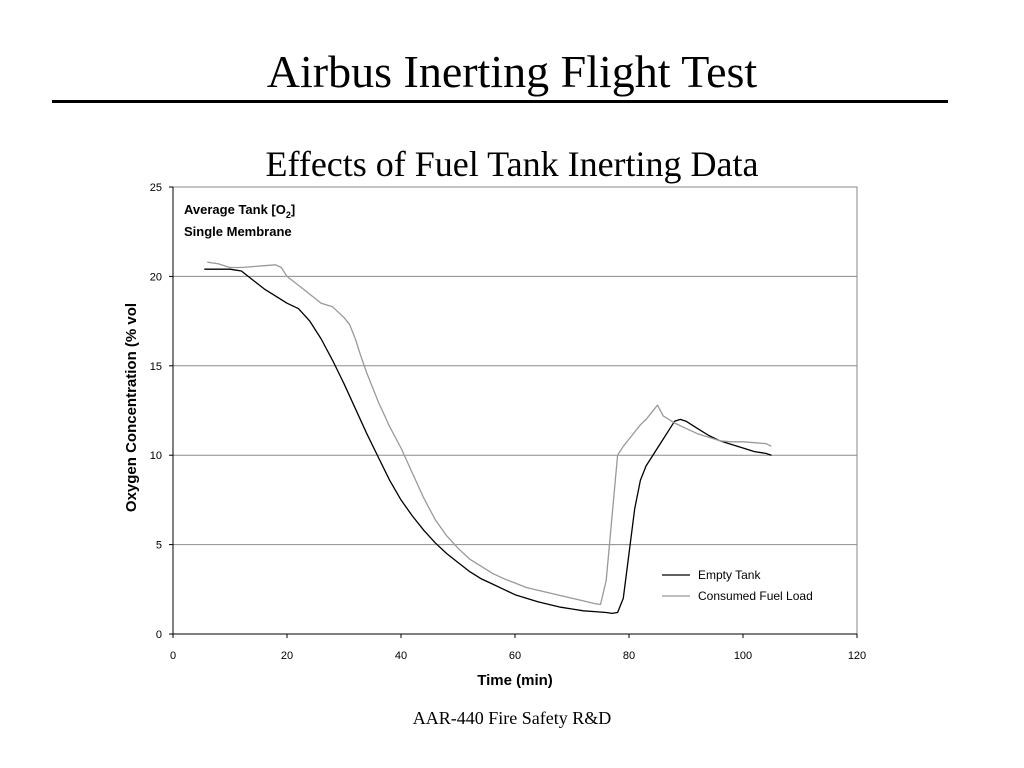 This screenshot has height=768, width=1024. Describe the element at coordinates (238, 231) in the screenshot. I see `annotation-line2: Single Membrane` at that location.